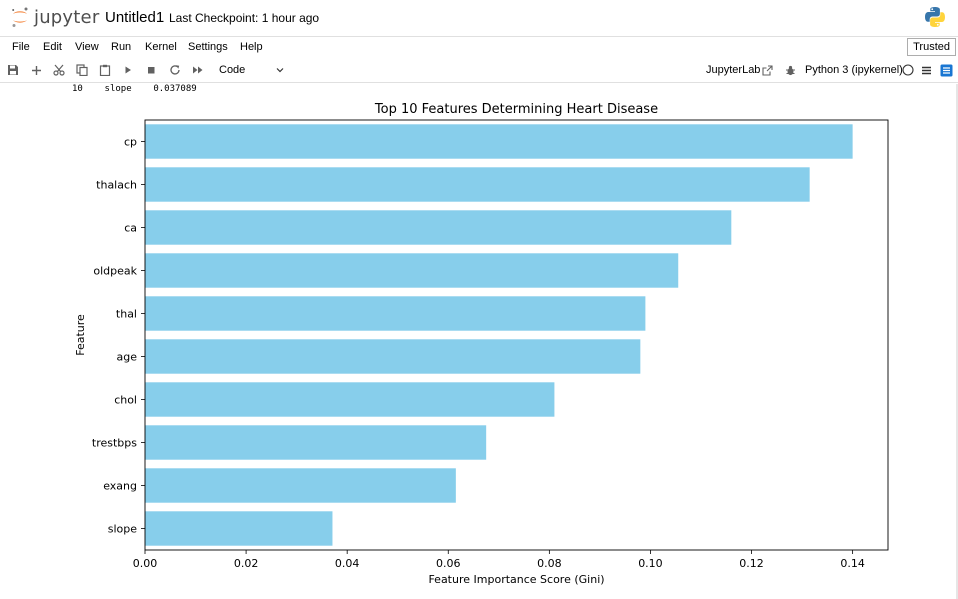 This screenshot has width=958, height=599. What do you see at coordinates (20, 17) in the screenshot?
I see `jupyter-logo-icon` at bounding box center [20, 17].